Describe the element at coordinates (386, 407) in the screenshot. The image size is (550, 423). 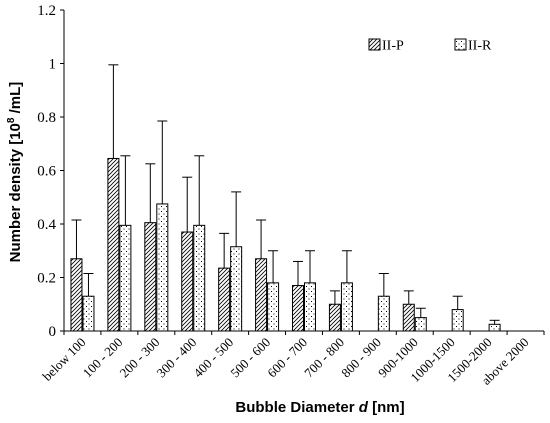
I see `x-axis-title-suffix: [nm]` at that location.